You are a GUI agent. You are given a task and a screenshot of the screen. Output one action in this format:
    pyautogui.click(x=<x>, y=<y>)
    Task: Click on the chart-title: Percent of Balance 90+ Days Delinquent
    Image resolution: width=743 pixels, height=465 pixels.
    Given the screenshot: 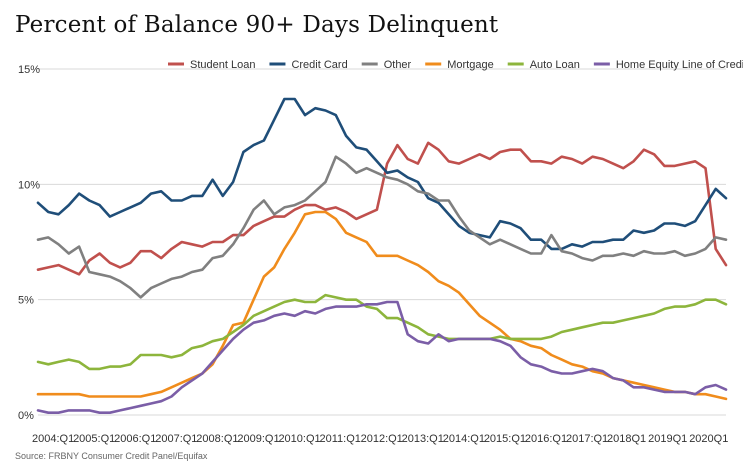 What is the action you would take?
    pyautogui.click(x=257, y=25)
    